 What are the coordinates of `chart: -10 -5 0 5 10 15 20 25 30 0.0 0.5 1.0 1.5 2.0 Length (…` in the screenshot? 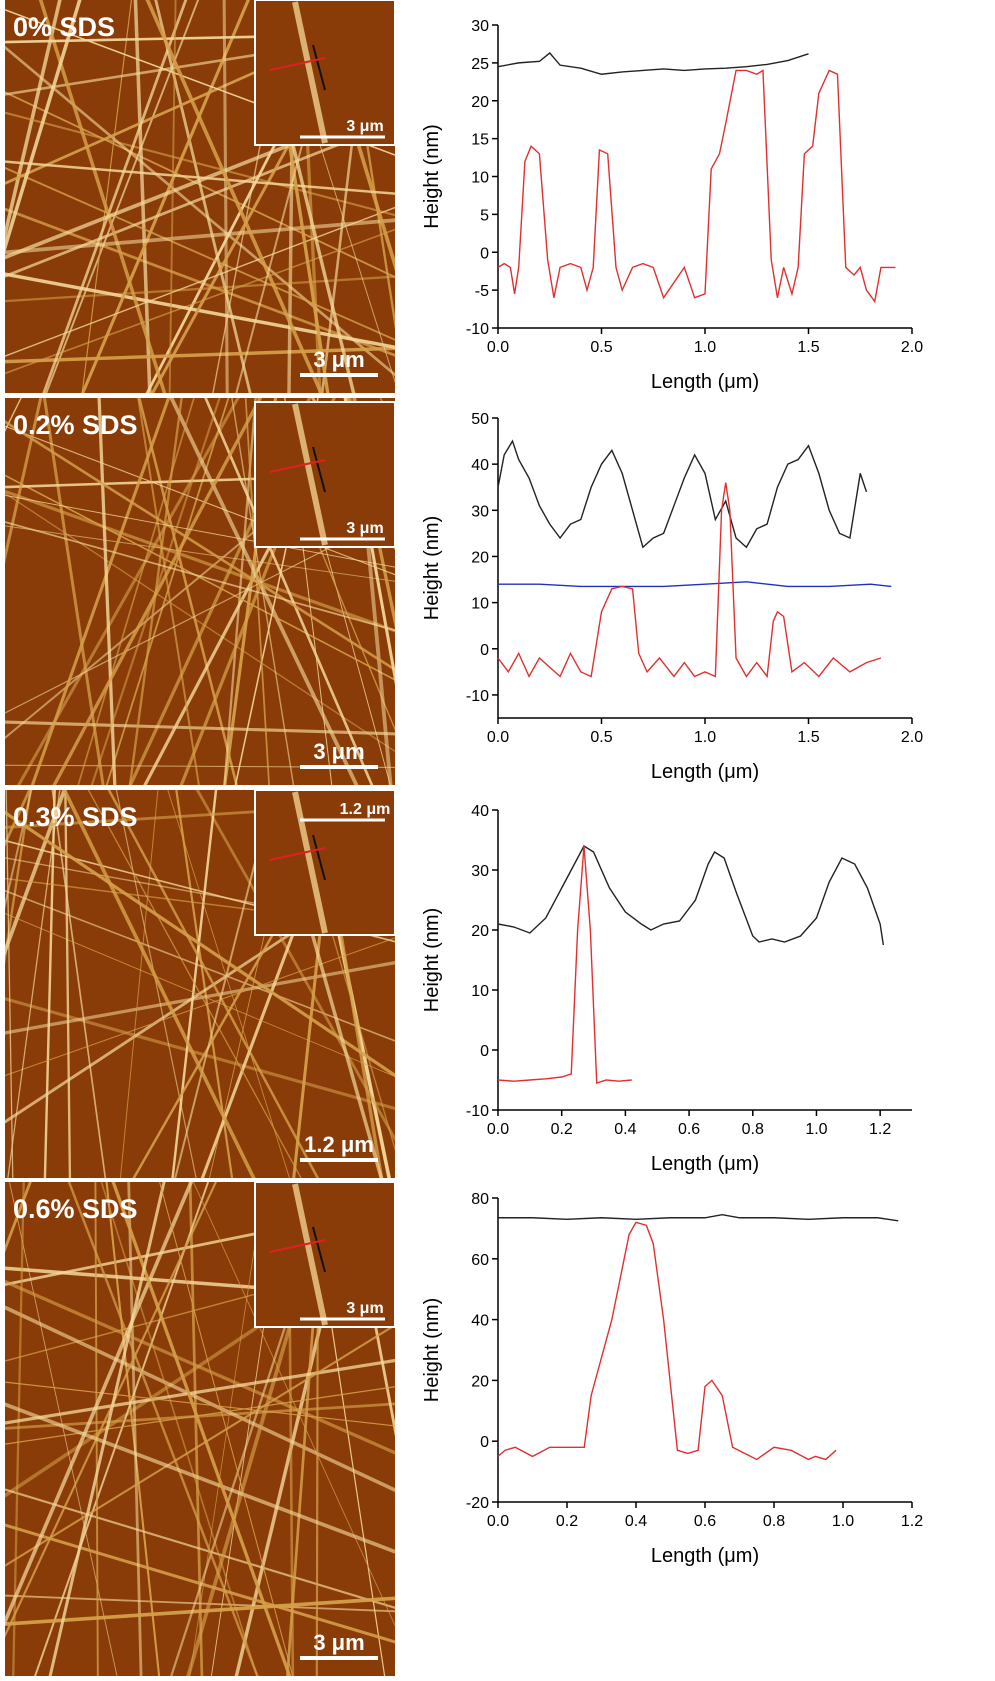 It's located at (672, 205).